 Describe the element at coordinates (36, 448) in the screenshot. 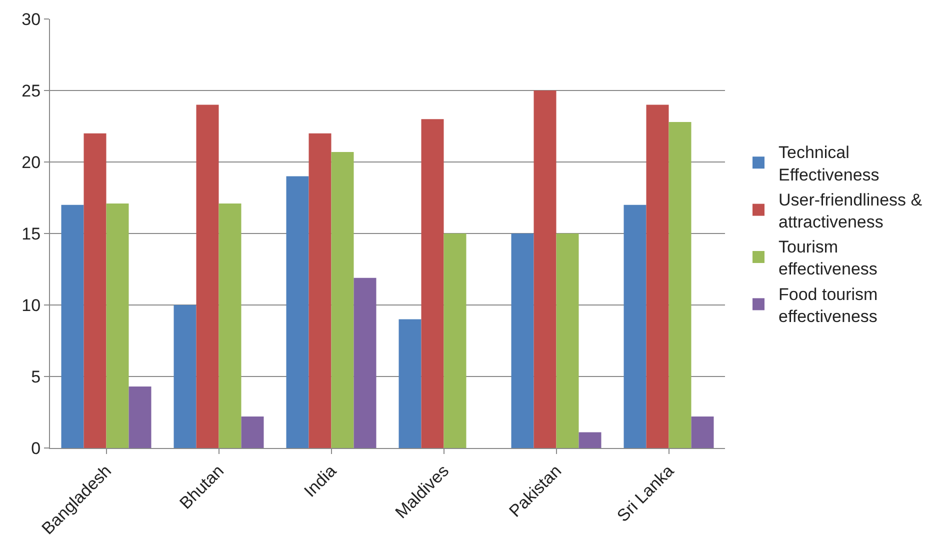

I see `y-tick-label: 0` at that location.